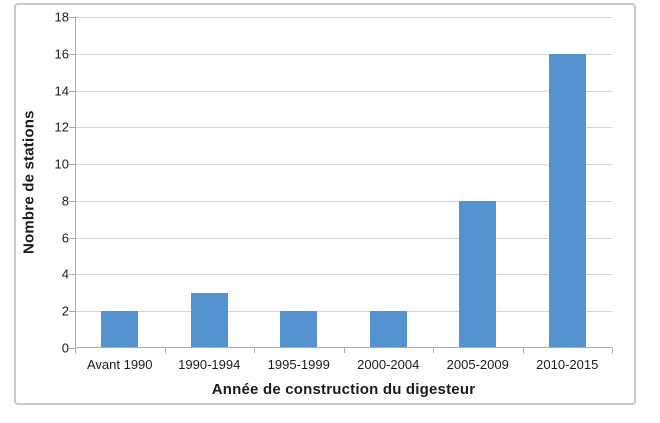 This screenshot has width=660, height=423. Describe the element at coordinates (209, 364) in the screenshot. I see `x-tick-label: 1990-1994` at that location.